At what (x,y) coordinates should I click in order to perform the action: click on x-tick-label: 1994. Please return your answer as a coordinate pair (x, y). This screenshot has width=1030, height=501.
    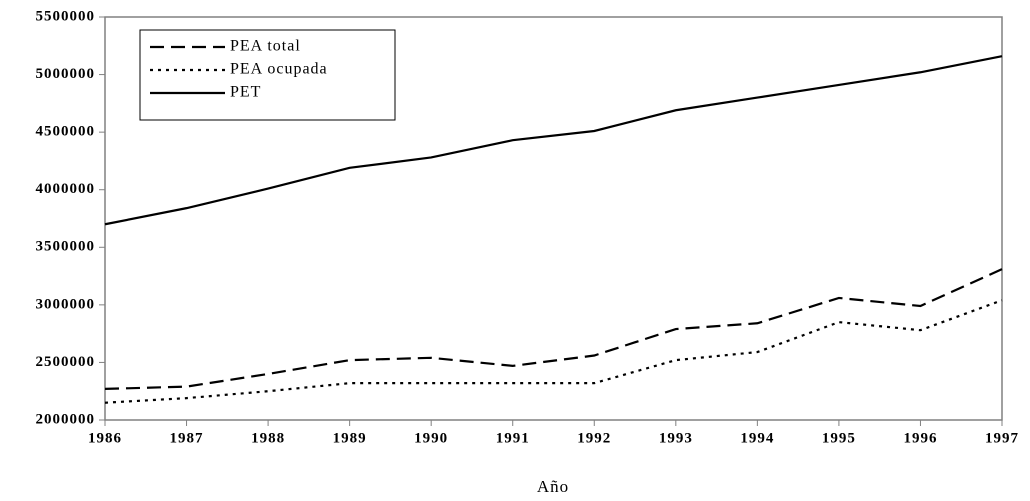
    Looking at the image, I should click on (757, 438).